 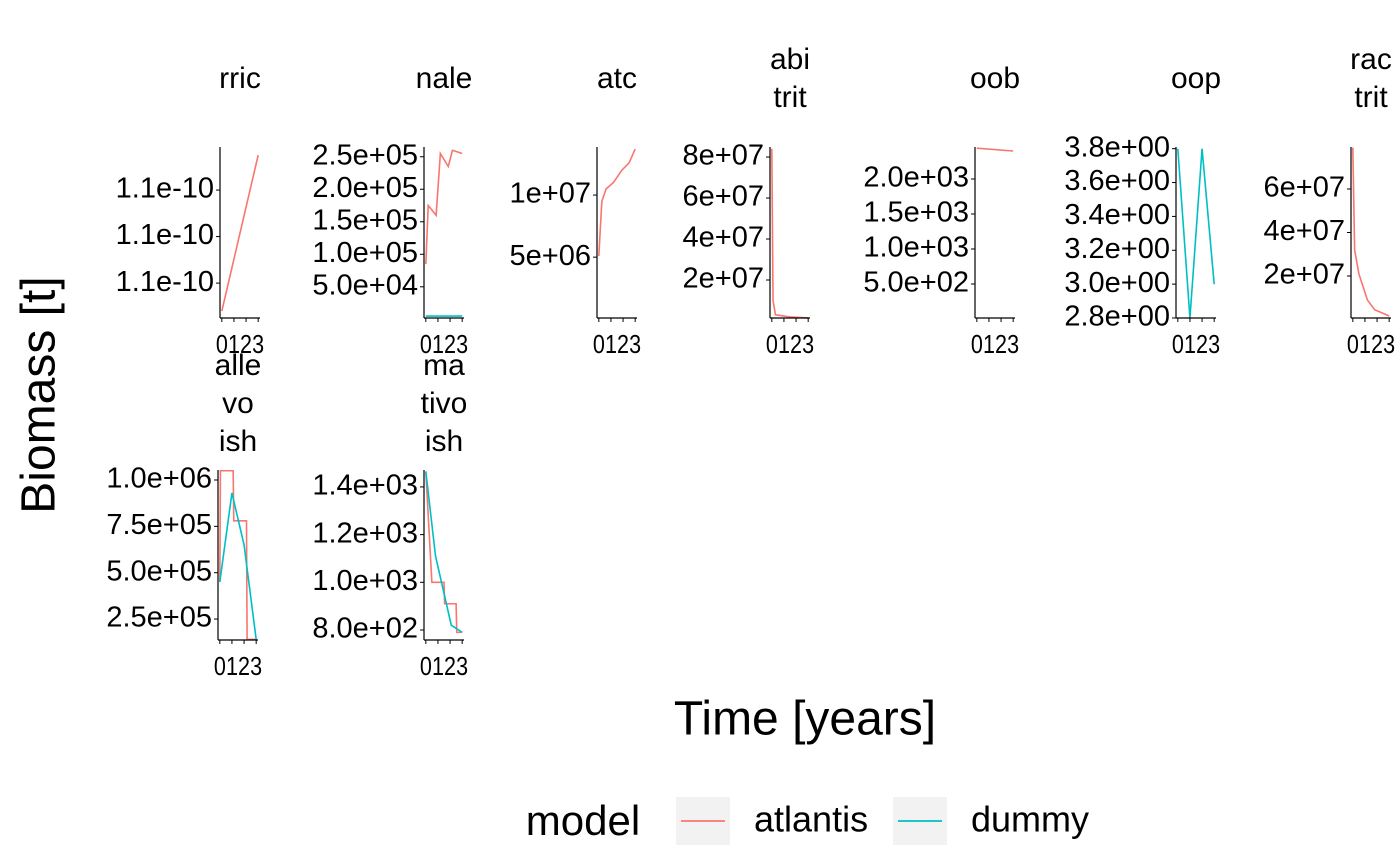 What do you see at coordinates (1371, 59) in the screenshot?
I see `facet-title: rac` at bounding box center [1371, 59].